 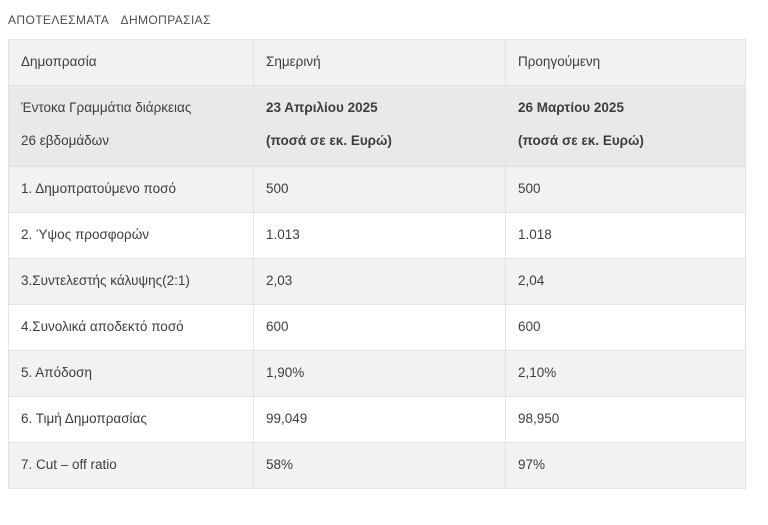 I want to click on table-row: 4.Συνολικά αποδεκτό ποσό 600 600, so click(x=377, y=327).